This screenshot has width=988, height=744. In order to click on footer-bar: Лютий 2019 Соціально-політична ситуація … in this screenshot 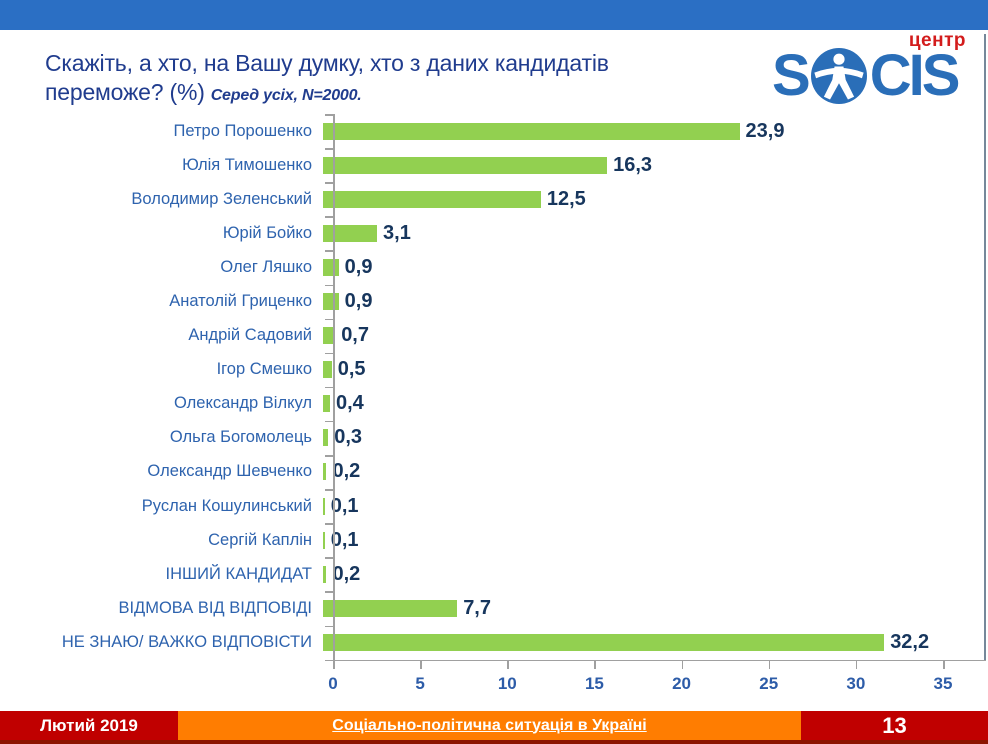, I will do `click(494, 725)`.